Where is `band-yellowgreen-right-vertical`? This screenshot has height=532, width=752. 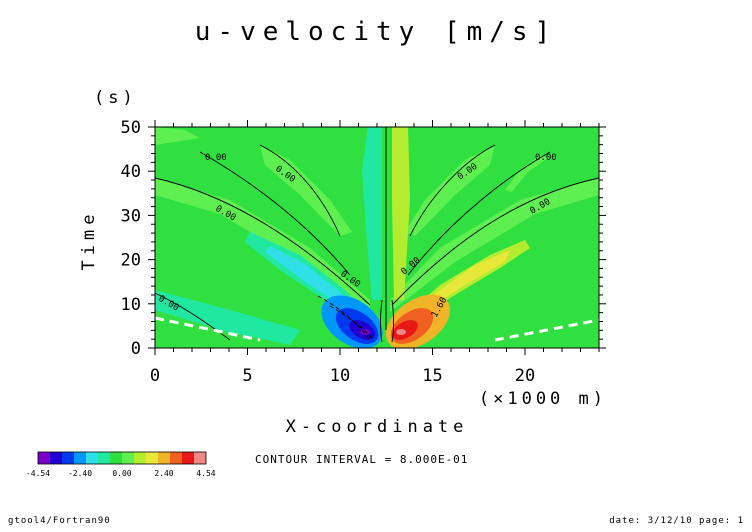 band-yellowgreen-right-vertical is located at coordinates (401, 213).